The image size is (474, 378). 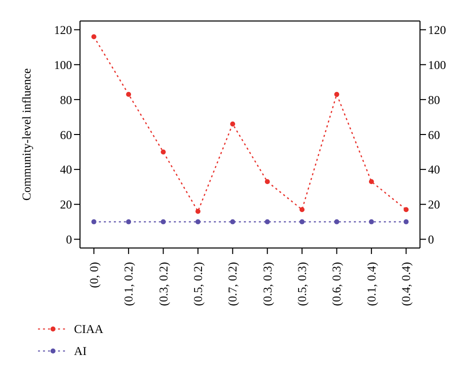 I want to click on y-axis-title: Community-level influence, so click(x=26, y=134).